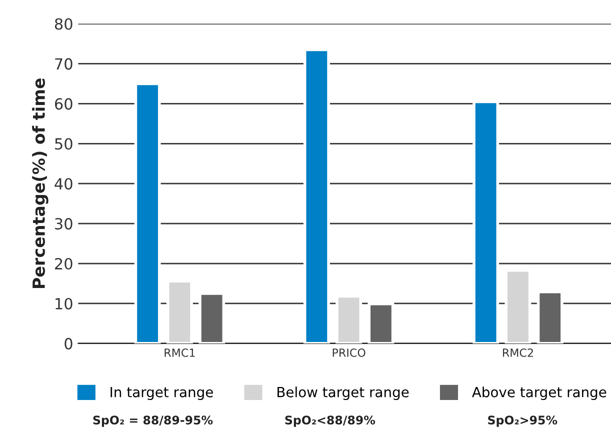  Describe the element at coordinates (343, 393) in the screenshot. I see `legend-label: Below target range` at that location.